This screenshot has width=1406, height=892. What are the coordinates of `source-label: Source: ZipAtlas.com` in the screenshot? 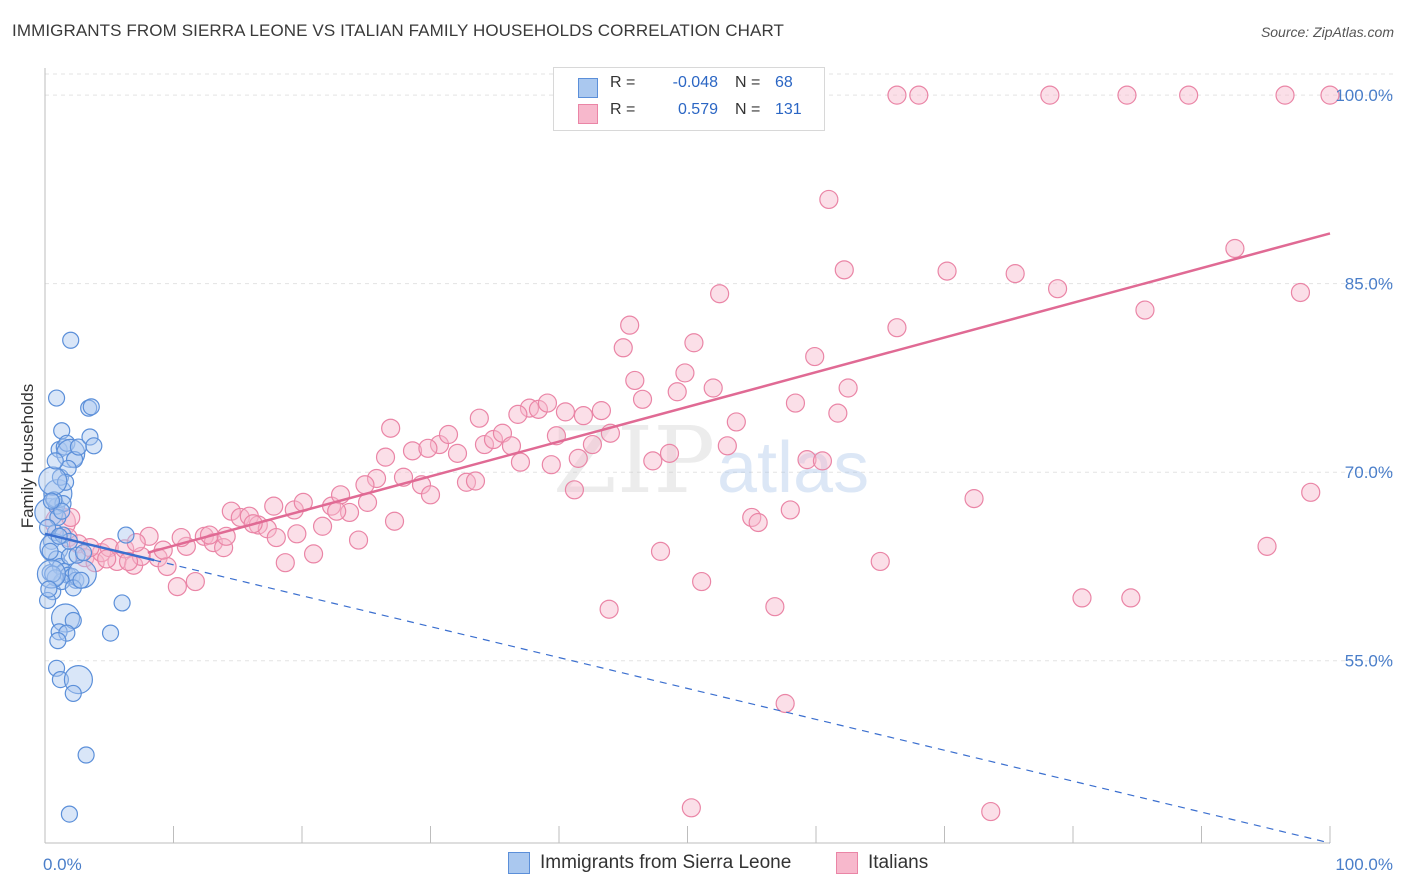 It's located at (1327, 32).